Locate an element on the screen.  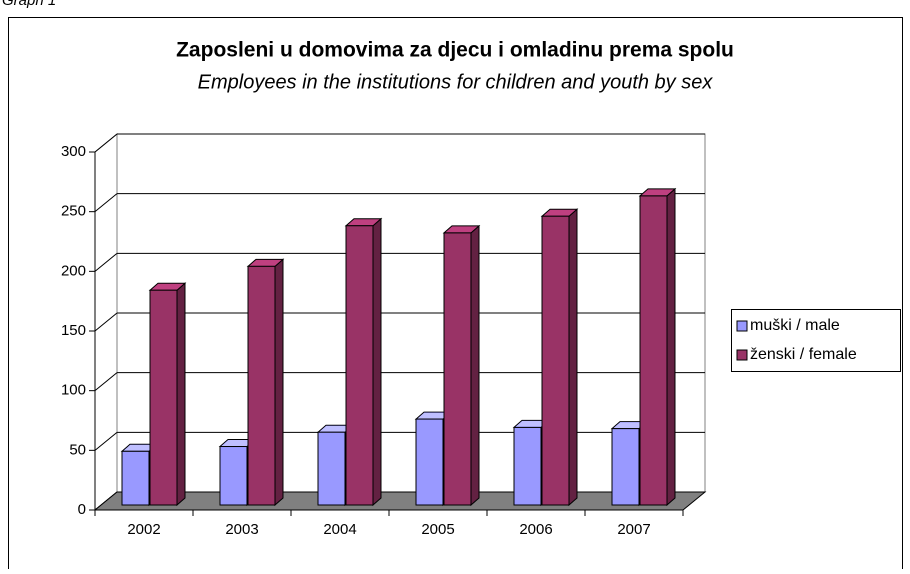
legend-label: ženski / female is located at coordinates (803, 354).